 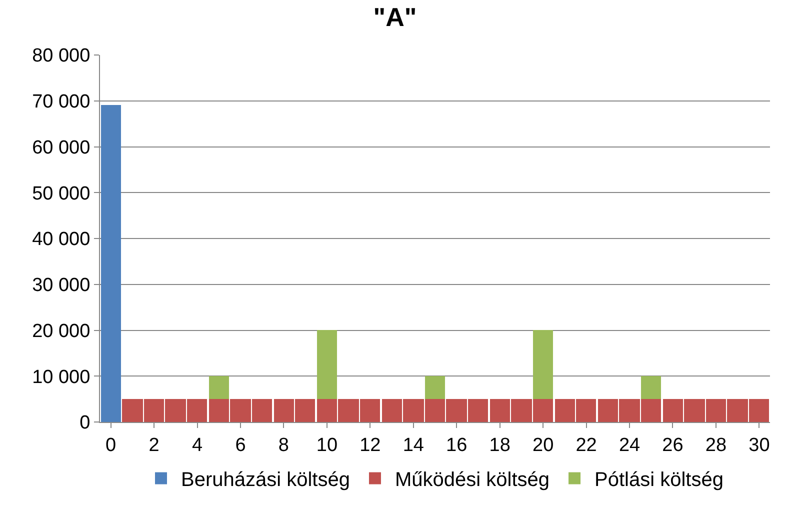 What do you see at coordinates (457, 445) in the screenshot?
I see `x-tick-label: 16` at bounding box center [457, 445].